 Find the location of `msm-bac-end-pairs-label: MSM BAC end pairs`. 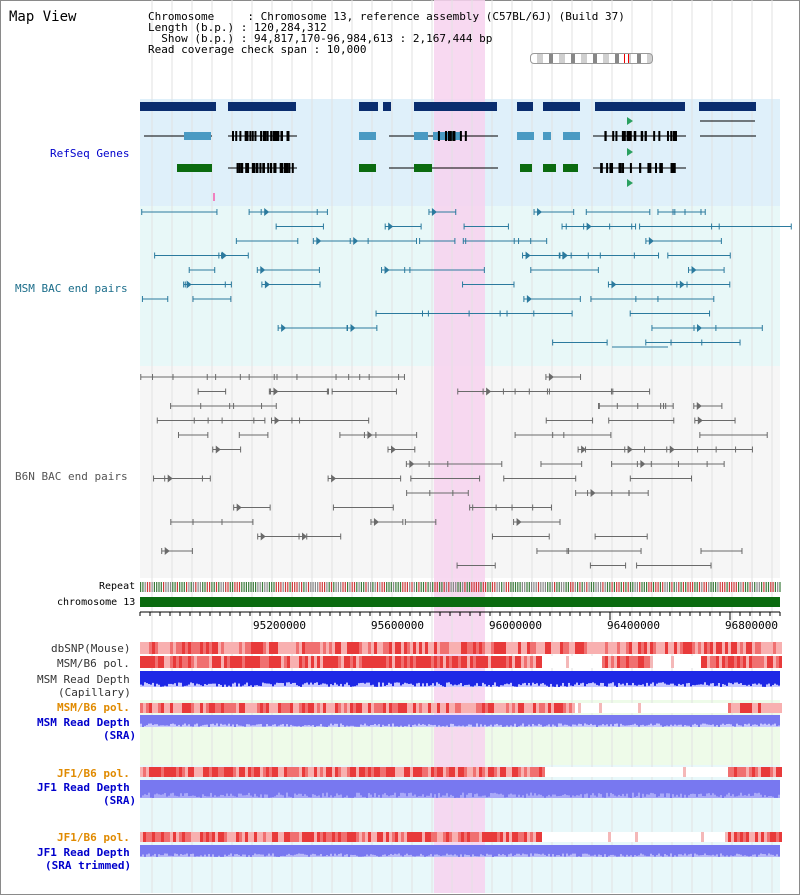

msm-bac-end-pairs-label: MSM BAC end pairs is located at coordinates (71, 288).